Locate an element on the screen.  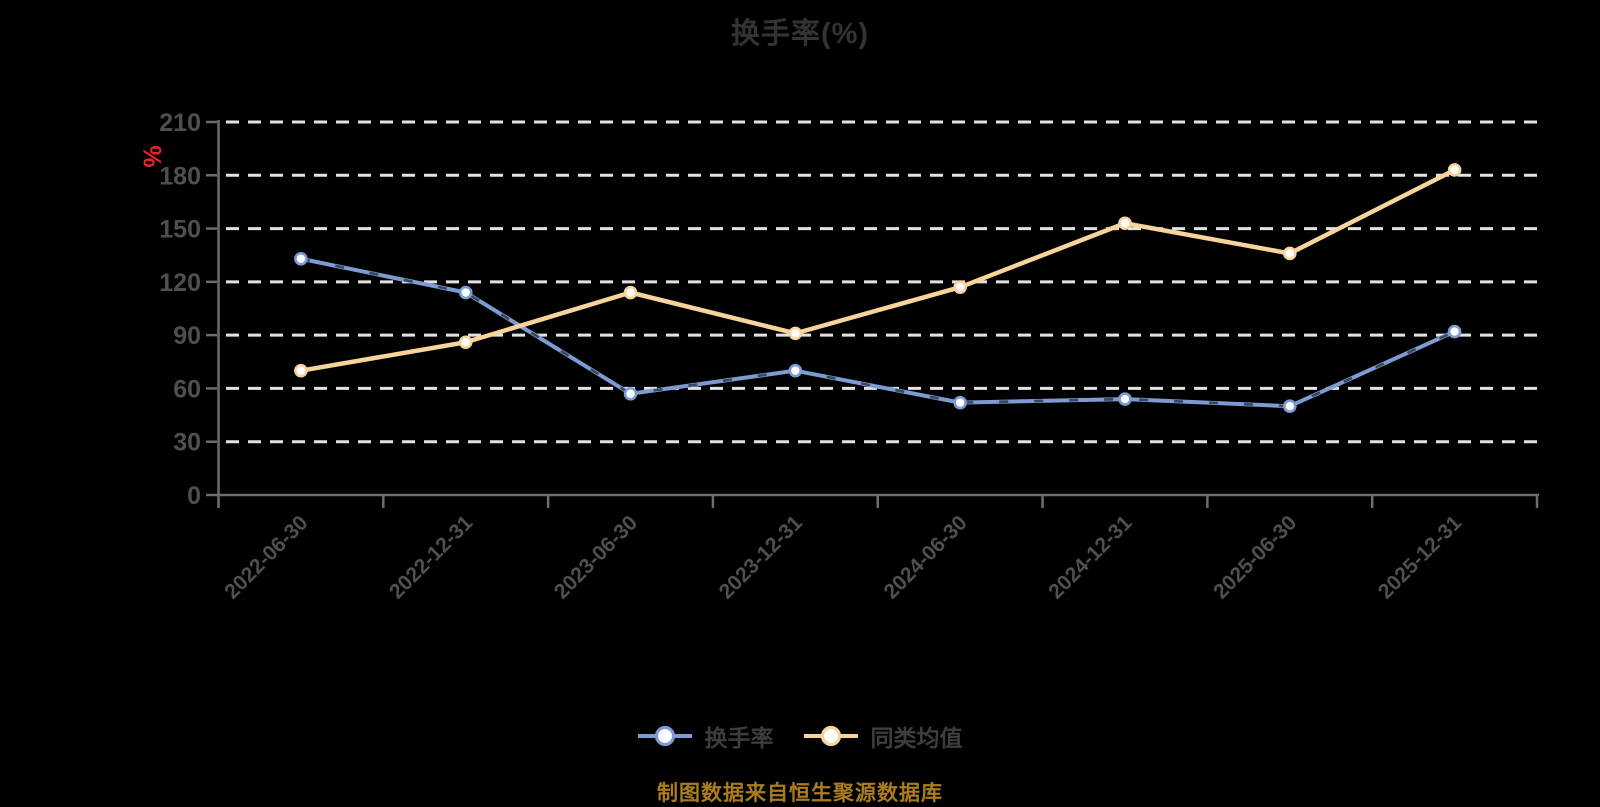
legend: 换手率 同类均值 is located at coordinates (800, 736).